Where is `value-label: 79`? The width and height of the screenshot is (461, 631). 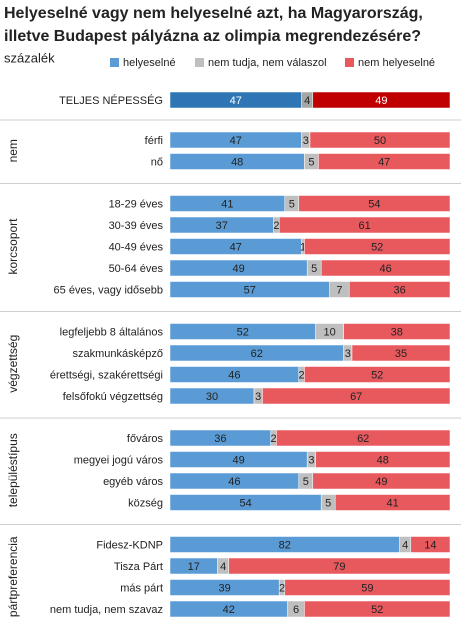 value-label: 79 is located at coordinates (339, 567).